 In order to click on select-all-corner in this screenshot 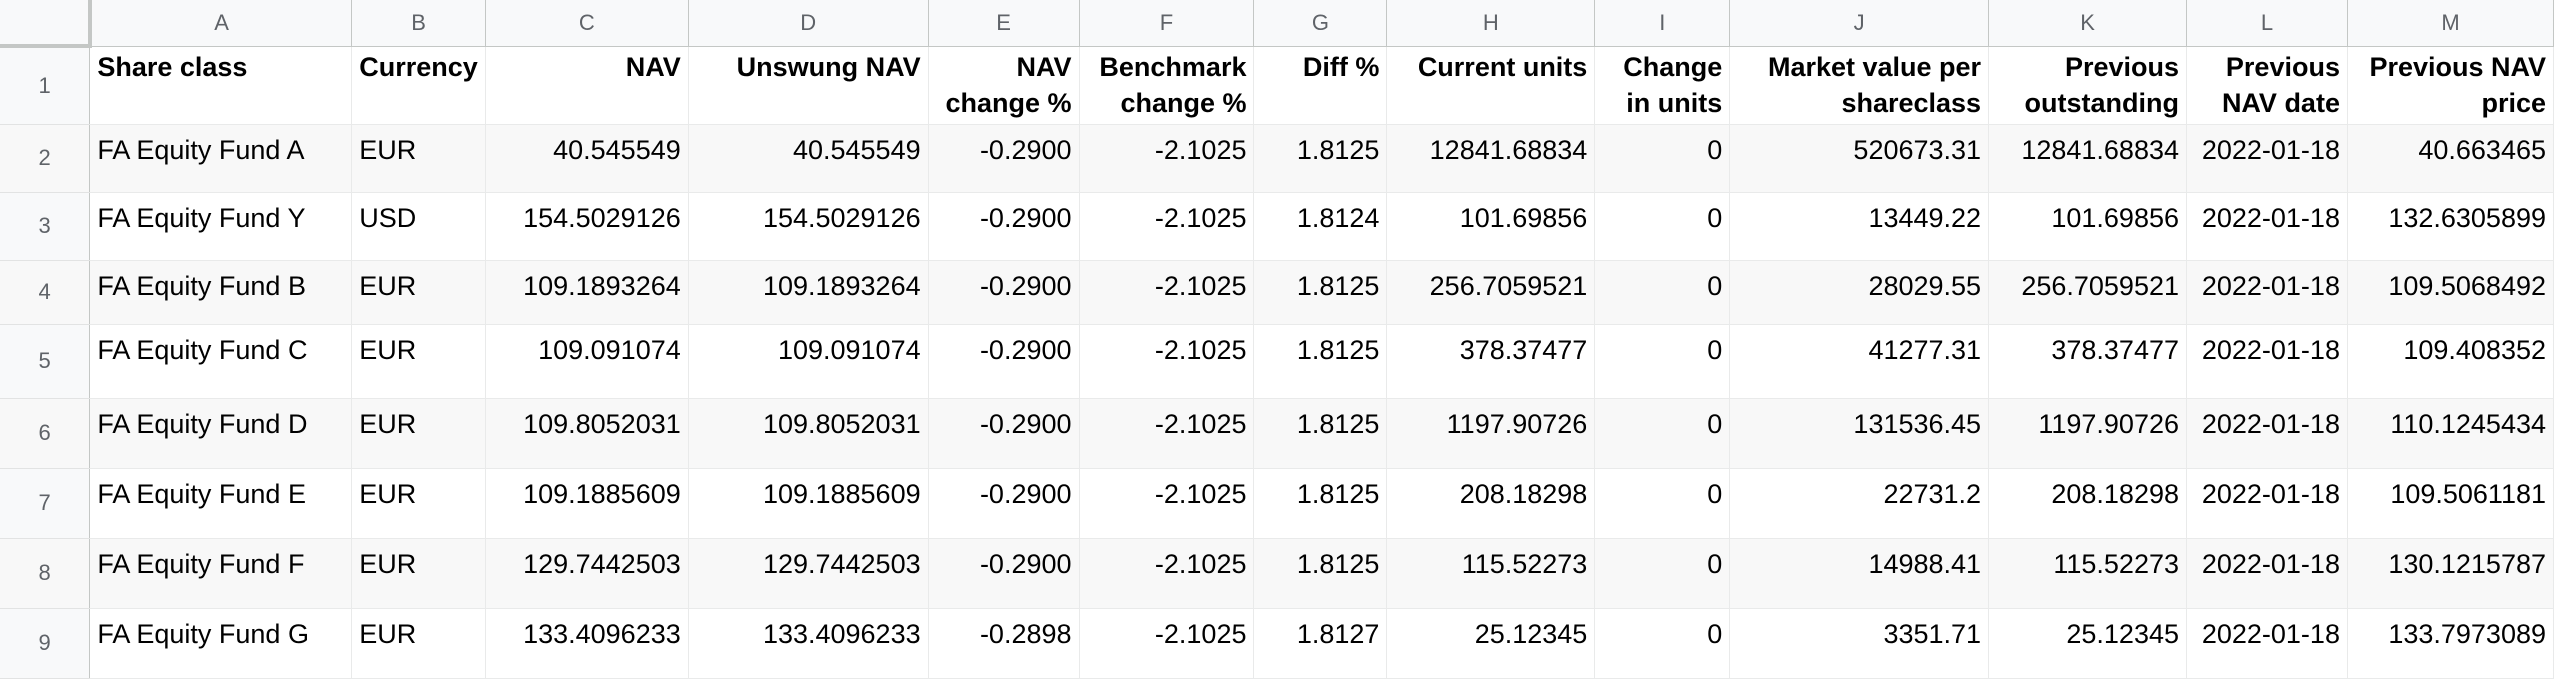, I will do `click(46, 24)`.